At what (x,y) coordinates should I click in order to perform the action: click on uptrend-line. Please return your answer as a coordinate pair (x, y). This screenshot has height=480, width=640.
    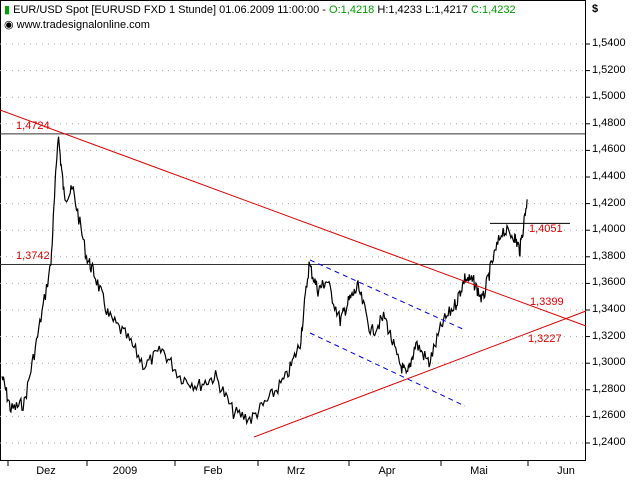
    Looking at the image, I should click on (420, 374).